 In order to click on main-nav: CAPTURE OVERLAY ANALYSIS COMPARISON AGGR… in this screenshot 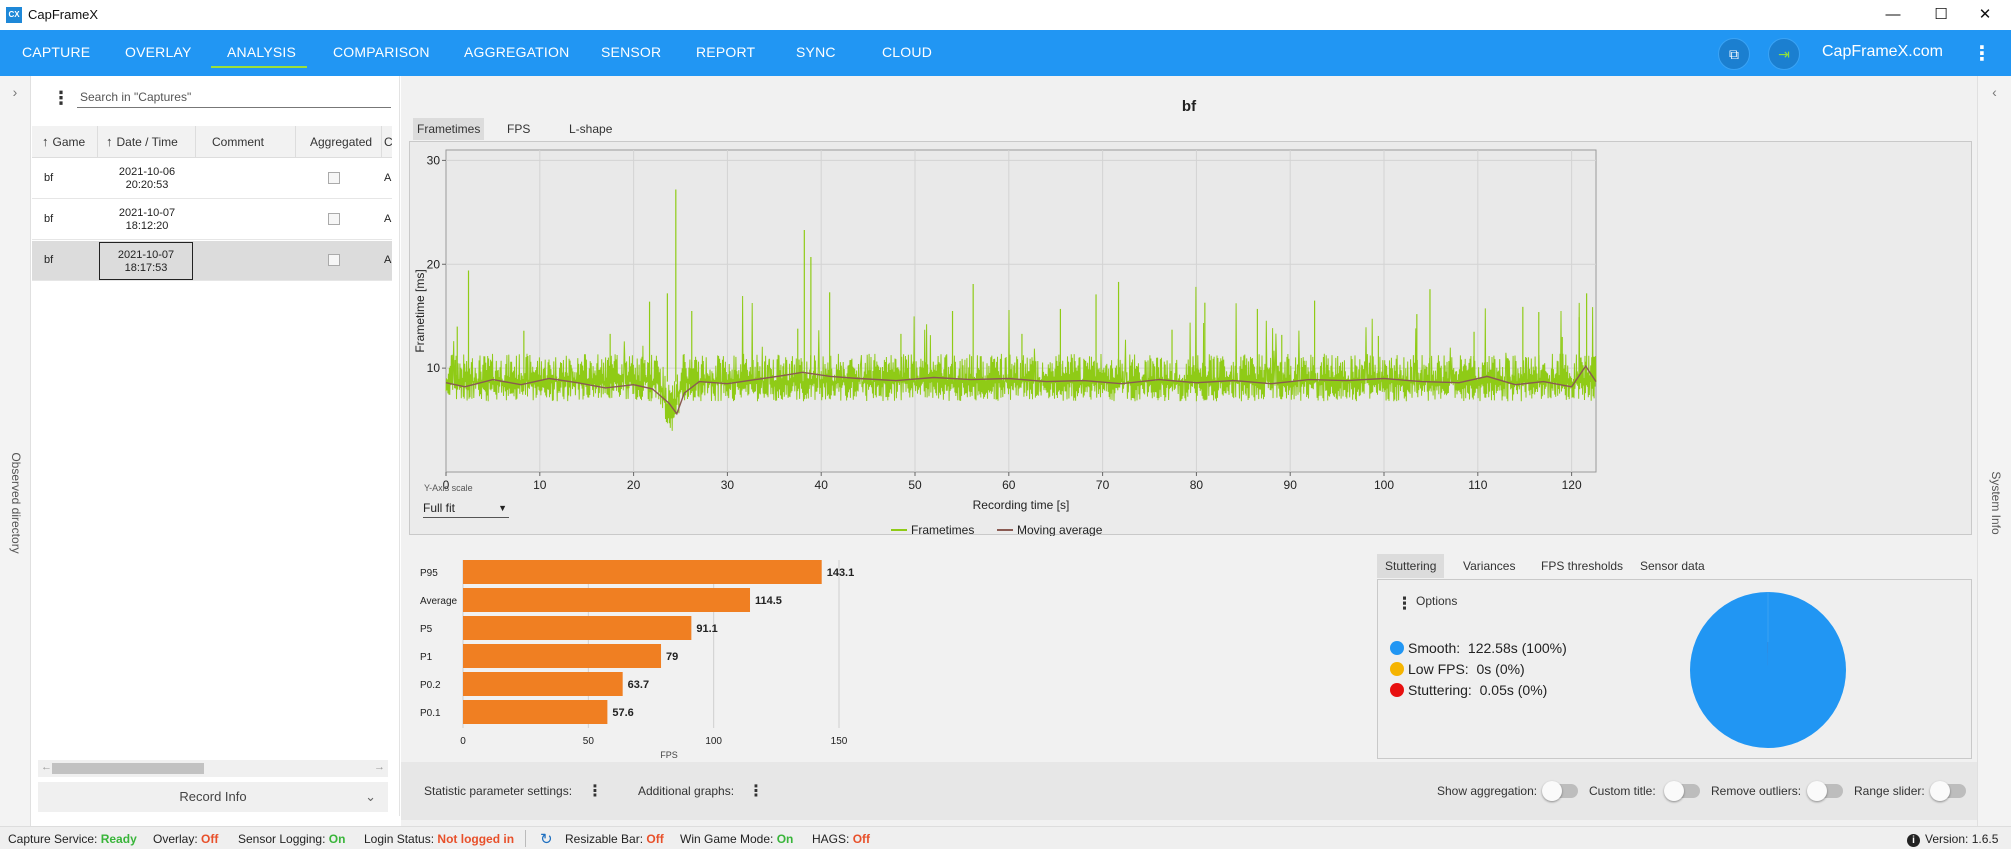, I will do `click(1005, 53)`.